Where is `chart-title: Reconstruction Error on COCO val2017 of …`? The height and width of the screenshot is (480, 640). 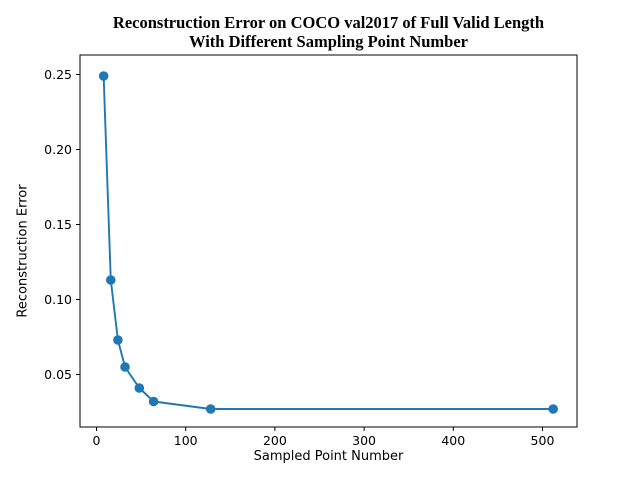 chart-title: Reconstruction Error on COCO val2017 of … is located at coordinates (328, 32).